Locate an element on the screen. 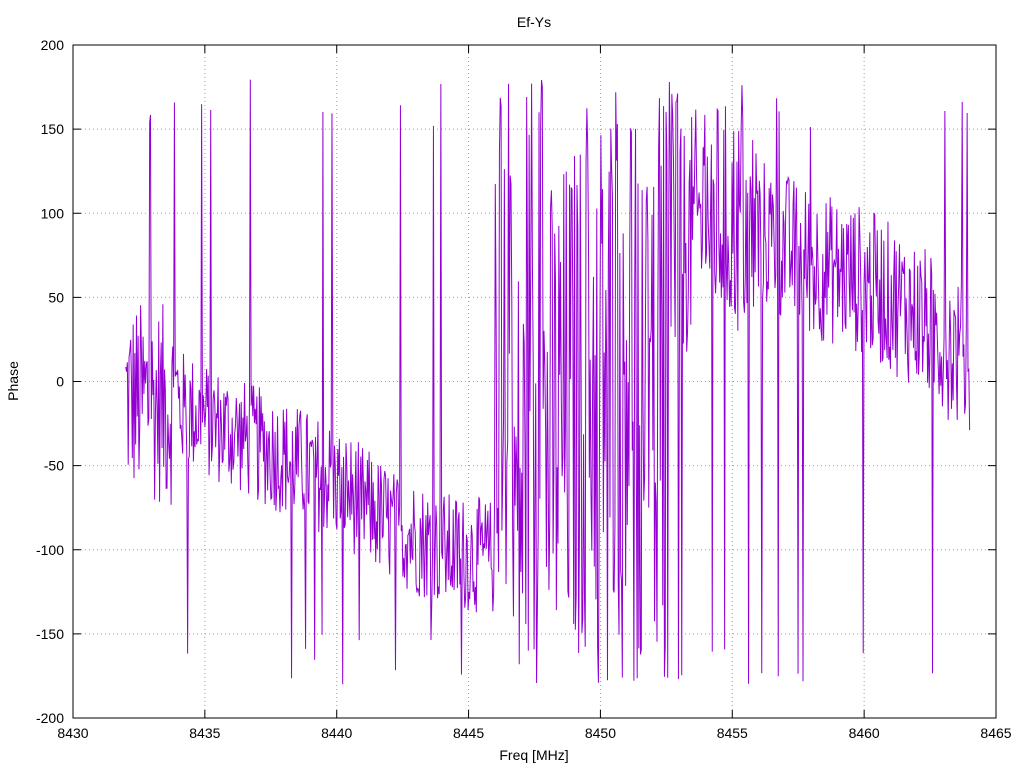  x-tick-label: 8450 is located at coordinates (600, 733).